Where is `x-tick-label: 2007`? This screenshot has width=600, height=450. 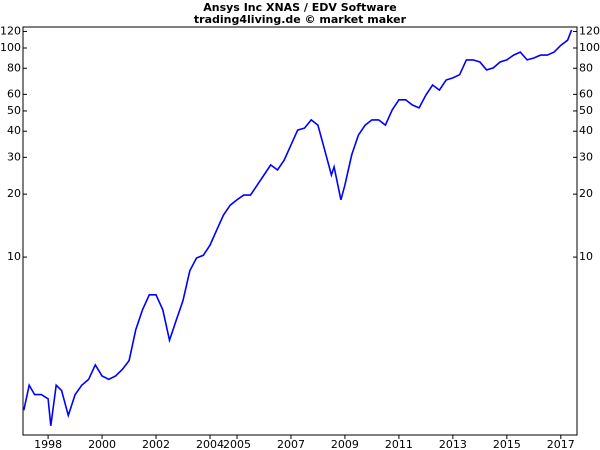
x-tick-label: 2007 is located at coordinates (291, 444).